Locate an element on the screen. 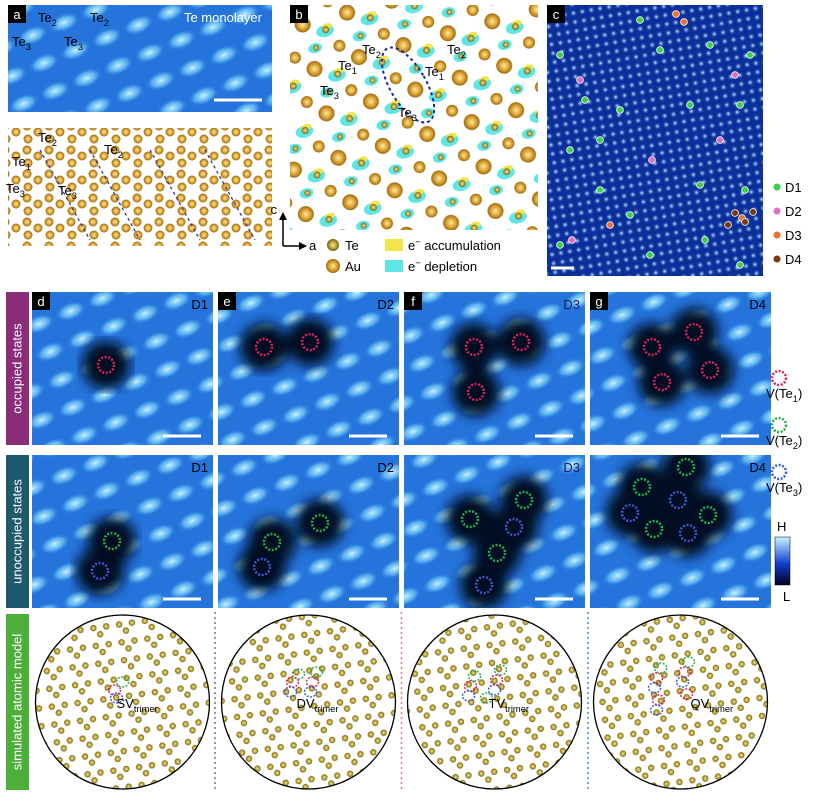 The image size is (816, 797). label-sup: − is located at coordinates (417, 263).